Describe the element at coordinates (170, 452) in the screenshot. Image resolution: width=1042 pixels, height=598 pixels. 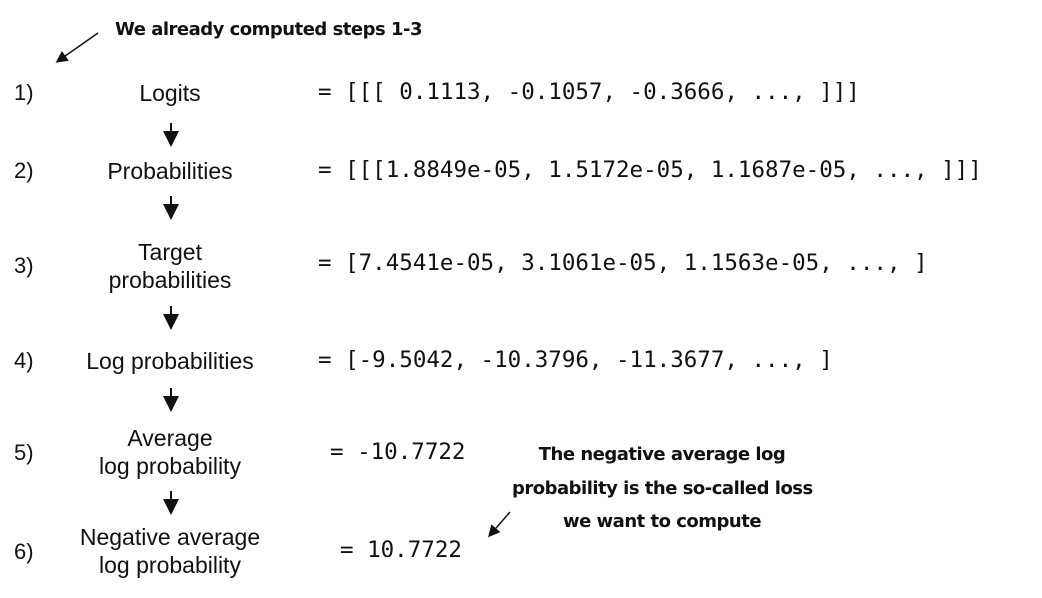
I see `step-label-average-log-probability: Average log probability` at that location.